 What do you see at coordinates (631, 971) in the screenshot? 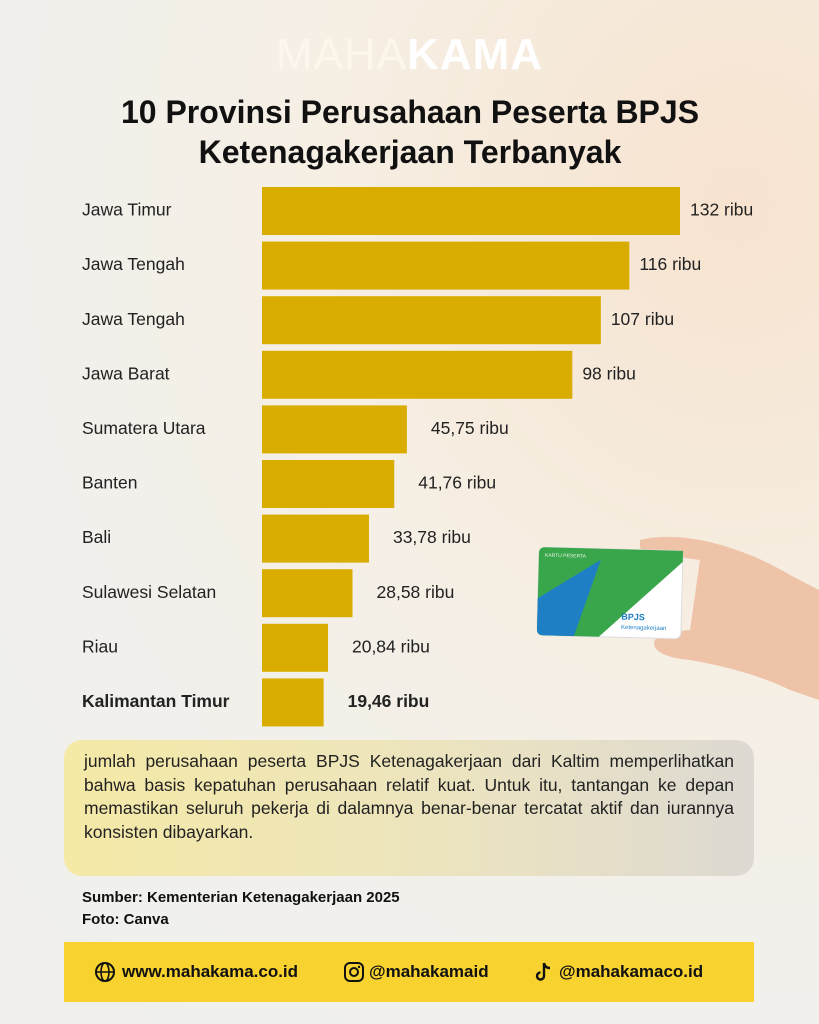
I see `tiktok: @mahakamaco.id` at bounding box center [631, 971].